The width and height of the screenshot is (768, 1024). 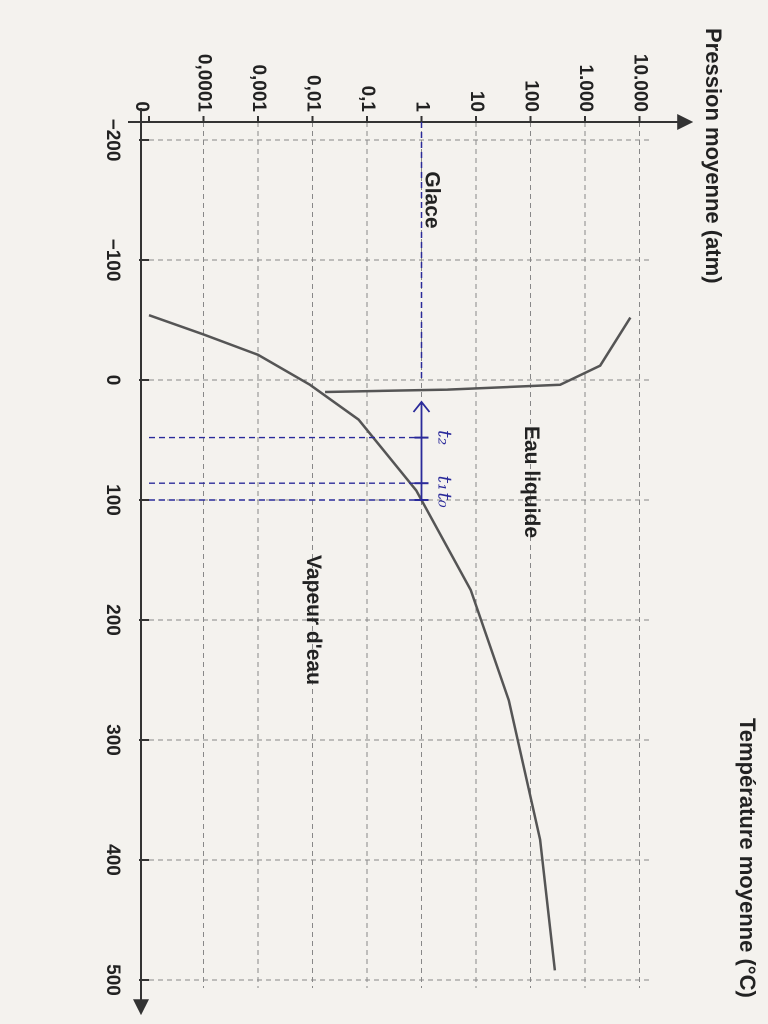 What do you see at coordinates (313, 620) in the screenshot?
I see `annotation: Vapeur d'eau` at bounding box center [313, 620].